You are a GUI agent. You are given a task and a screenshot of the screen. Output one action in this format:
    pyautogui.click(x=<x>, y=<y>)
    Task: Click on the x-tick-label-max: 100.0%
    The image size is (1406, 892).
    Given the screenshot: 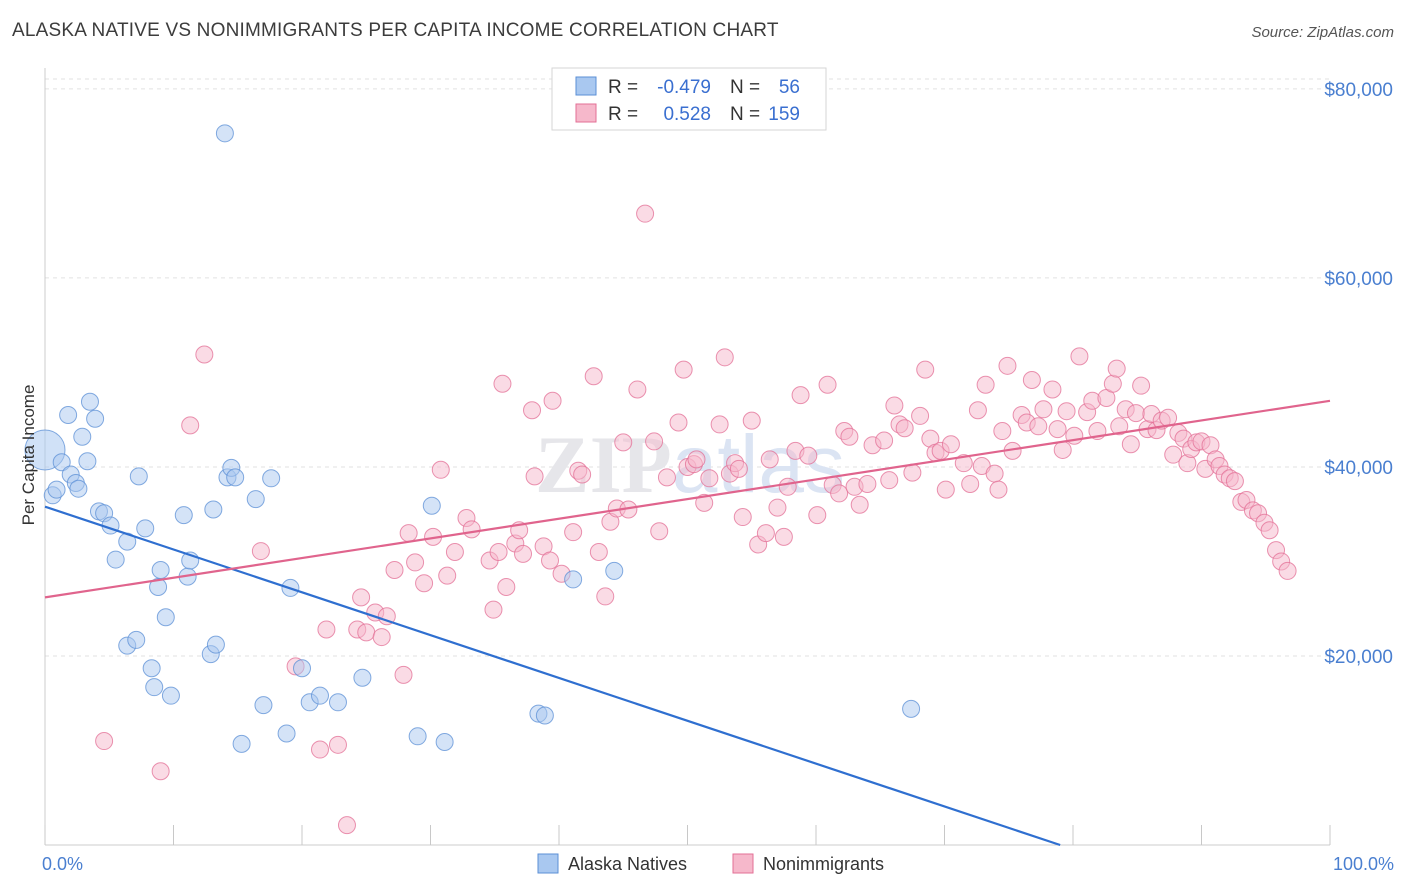 What is the action you would take?
    pyautogui.click(x=1363, y=864)
    